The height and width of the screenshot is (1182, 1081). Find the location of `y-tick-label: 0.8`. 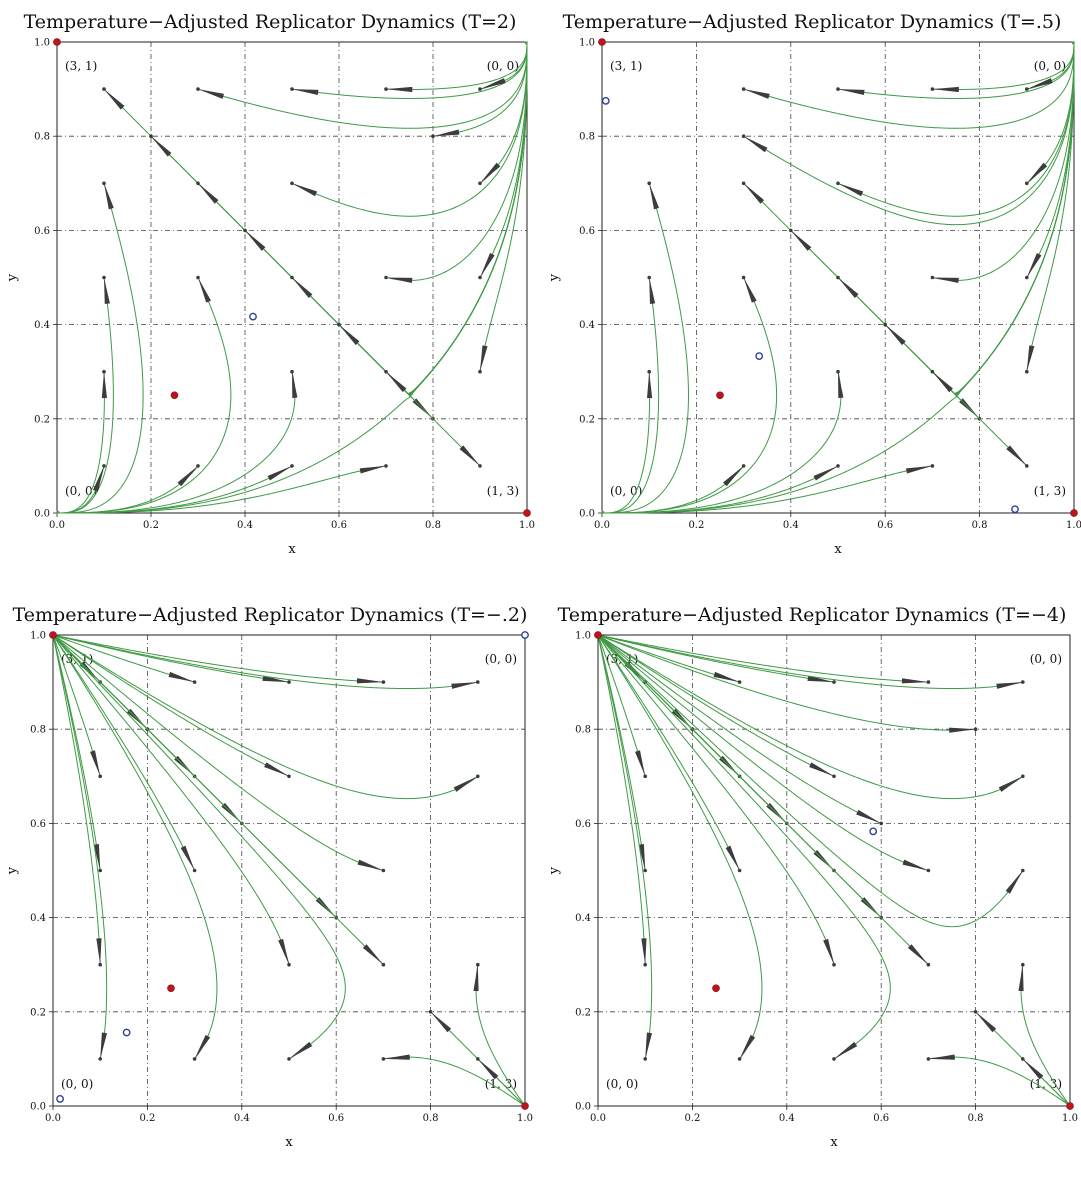

y-tick-label: 0.8 is located at coordinates (583, 730).